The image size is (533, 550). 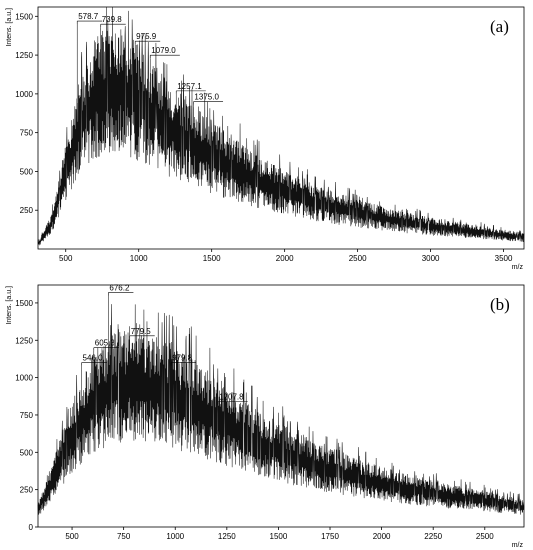 I want to click on peak-label: 676.2, so click(x=119, y=287).